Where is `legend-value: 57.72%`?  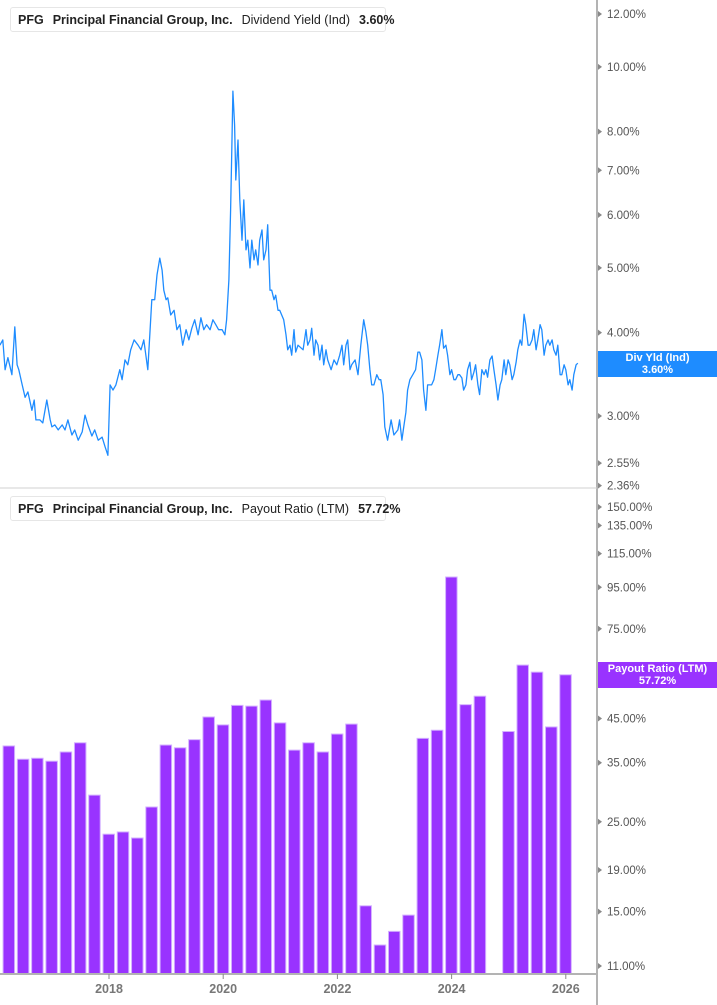
legend-value: 57.72% is located at coordinates (379, 508).